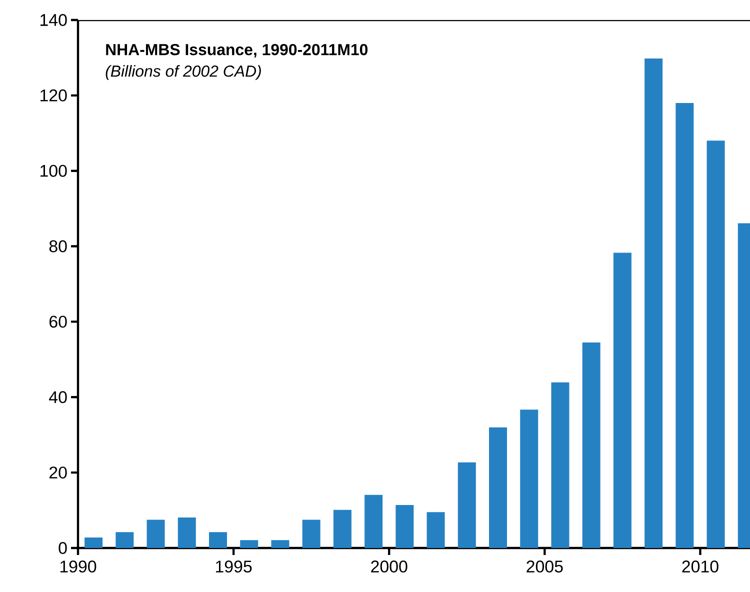 The image size is (750, 592). I want to click on y-tick-label: 20, so click(58, 472).